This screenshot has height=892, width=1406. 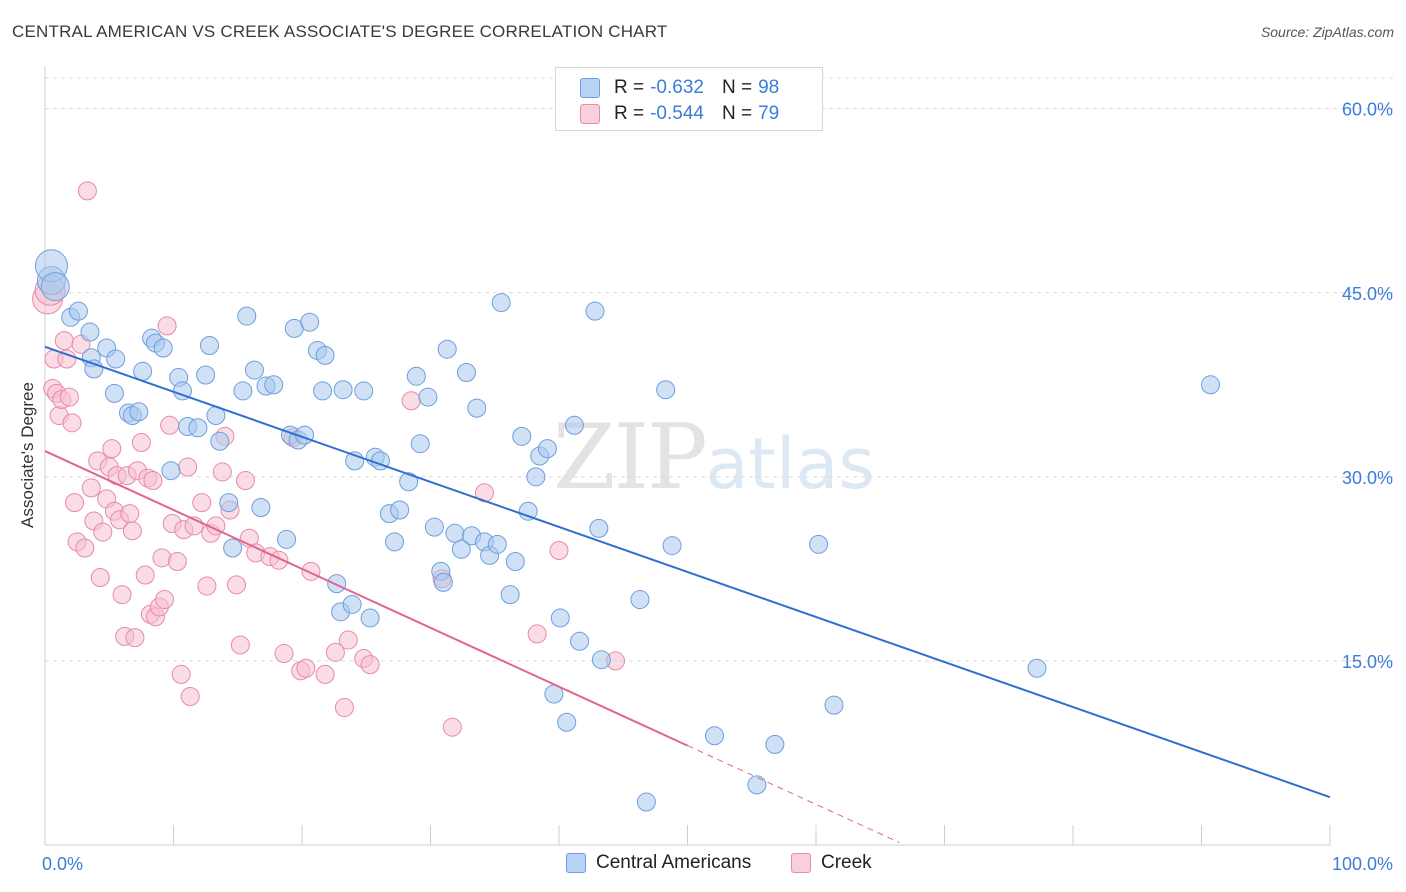 I want to click on legend-item-creek: Creek, so click(x=831, y=863).